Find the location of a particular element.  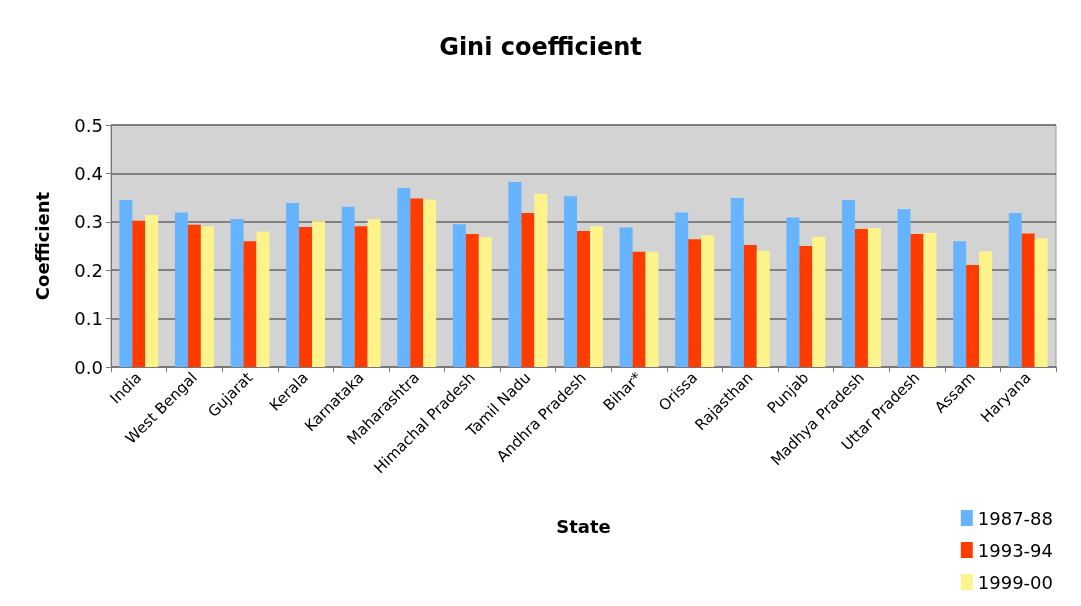

y-tick-label: 0.1 is located at coordinates (88, 319).